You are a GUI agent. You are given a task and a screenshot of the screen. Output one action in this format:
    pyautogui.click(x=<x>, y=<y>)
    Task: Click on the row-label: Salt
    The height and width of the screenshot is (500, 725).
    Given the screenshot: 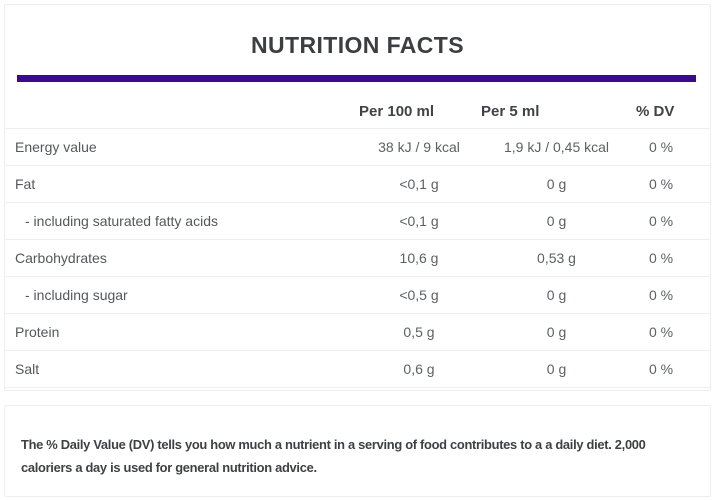 What is the action you would take?
    pyautogui.click(x=27, y=369)
    